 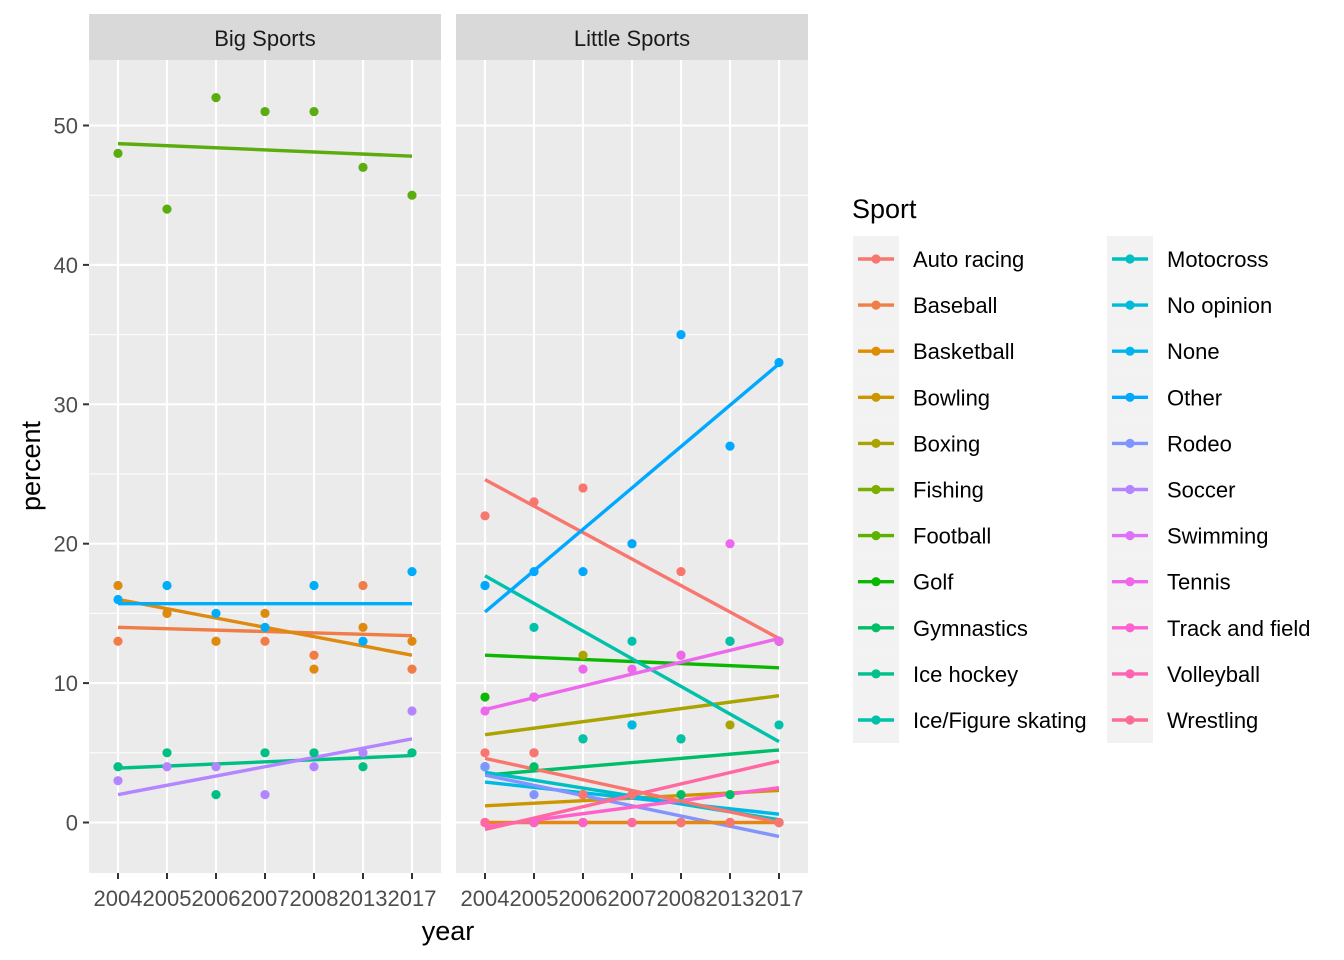 I want to click on legend-item: Rodeo, so click(x=1169, y=443).